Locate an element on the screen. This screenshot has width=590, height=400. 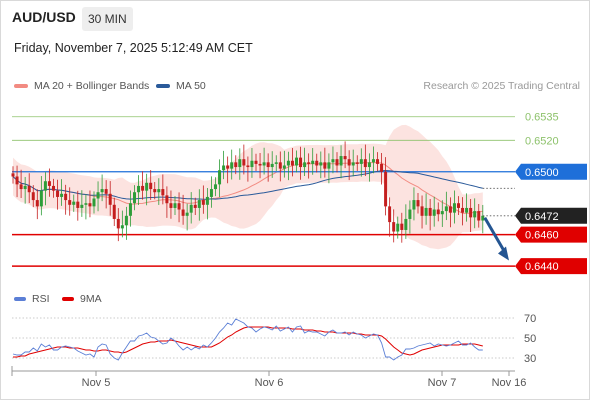
forecast-arrow-head is located at coordinates (503, 253).